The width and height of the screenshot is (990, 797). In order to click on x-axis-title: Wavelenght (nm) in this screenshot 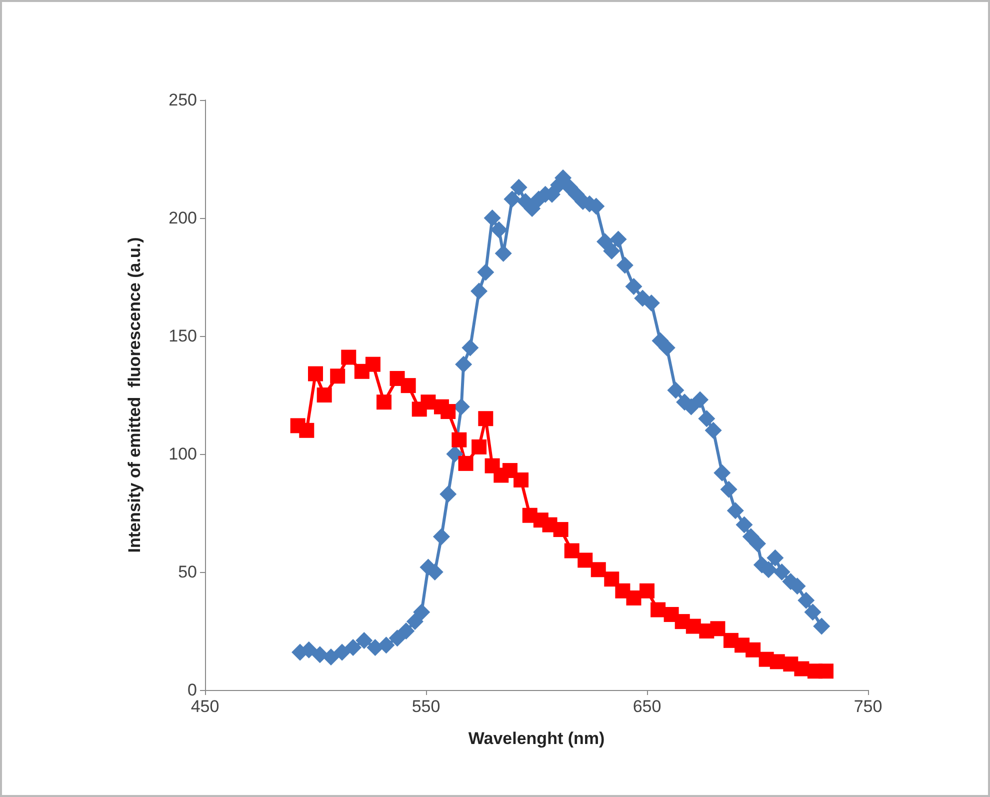, I will do `click(536, 738)`.